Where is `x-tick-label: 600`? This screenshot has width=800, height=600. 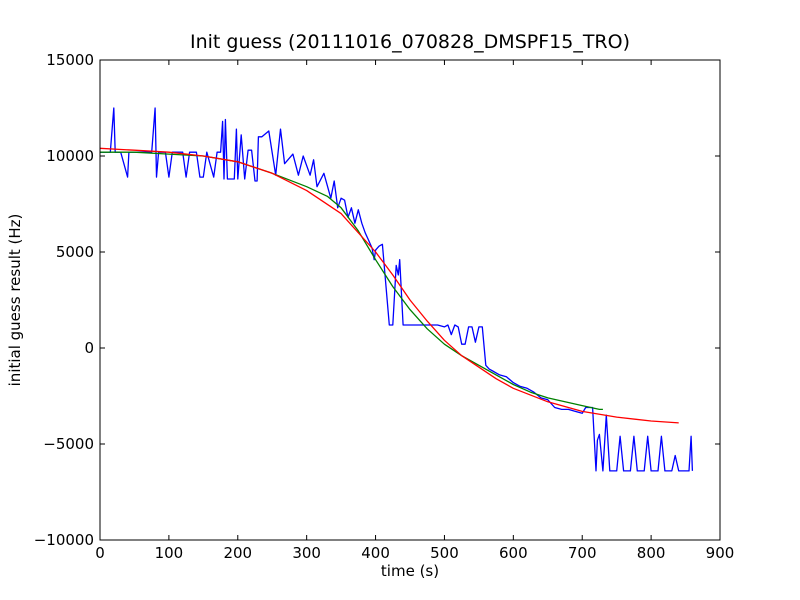
x-tick-label: 600 is located at coordinates (513, 553).